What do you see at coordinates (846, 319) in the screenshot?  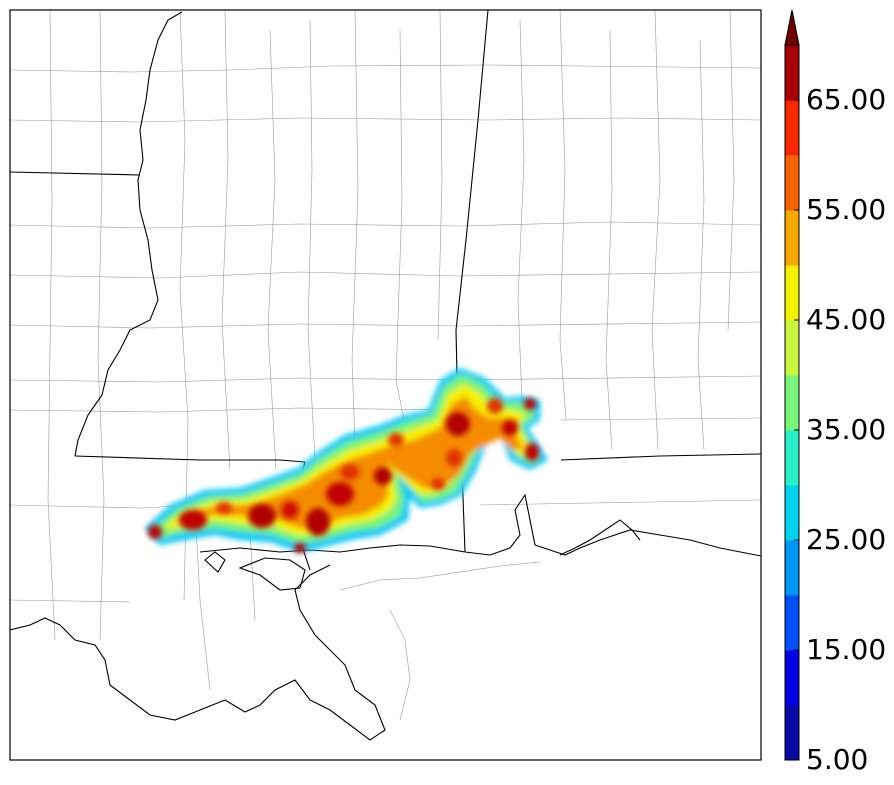 I see `colorbar-tick-label: 45.00` at bounding box center [846, 319].